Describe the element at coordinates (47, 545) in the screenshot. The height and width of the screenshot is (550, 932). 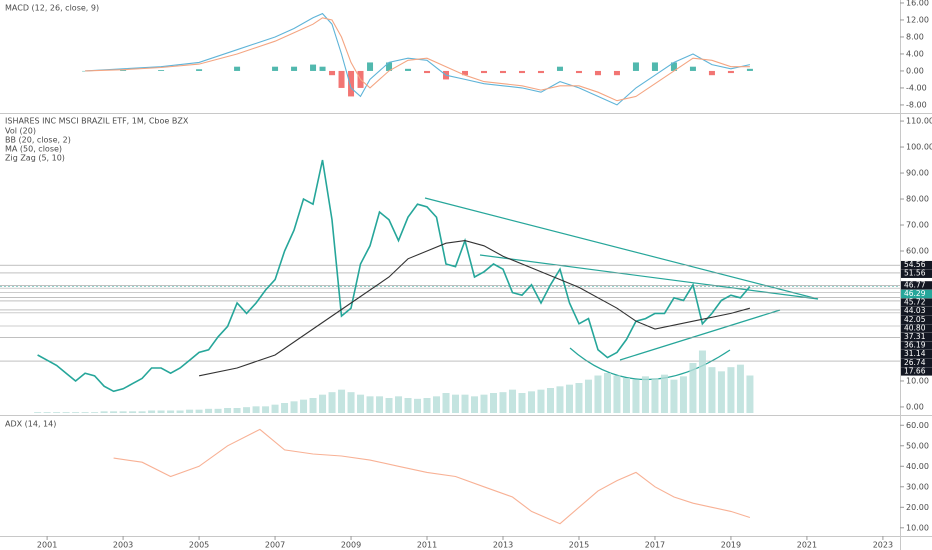
I see `x-tick-label: 2001` at that location.